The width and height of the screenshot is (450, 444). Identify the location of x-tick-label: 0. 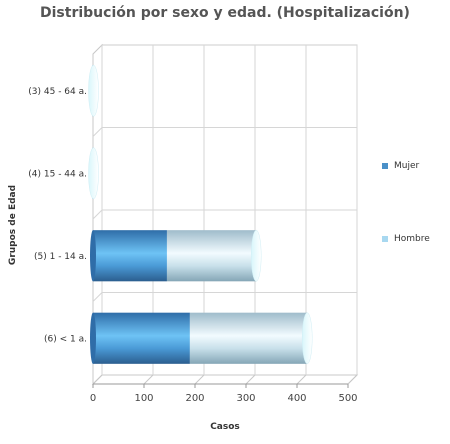
(93, 398).